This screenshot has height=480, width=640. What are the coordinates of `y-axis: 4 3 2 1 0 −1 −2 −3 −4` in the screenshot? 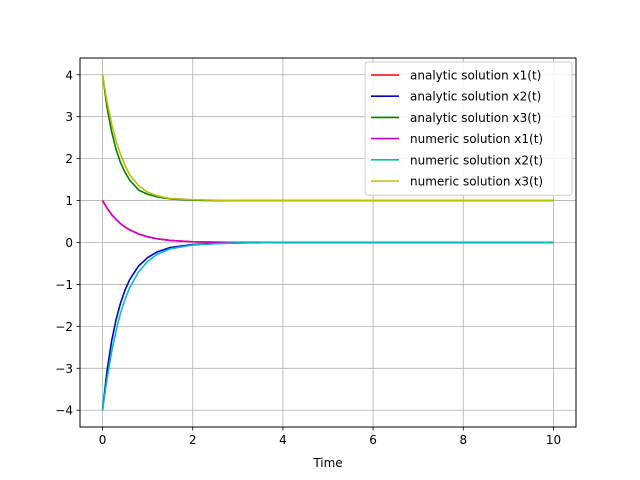 It's located at (67, 243).